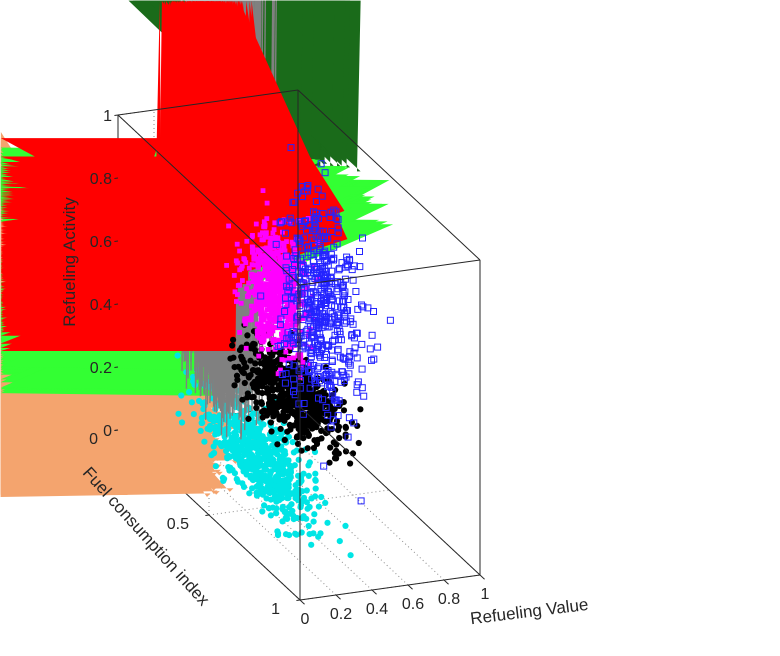 This screenshot has width=780, height=656. What do you see at coordinates (116, 304) in the screenshot?
I see `tick-mark` at bounding box center [116, 304].